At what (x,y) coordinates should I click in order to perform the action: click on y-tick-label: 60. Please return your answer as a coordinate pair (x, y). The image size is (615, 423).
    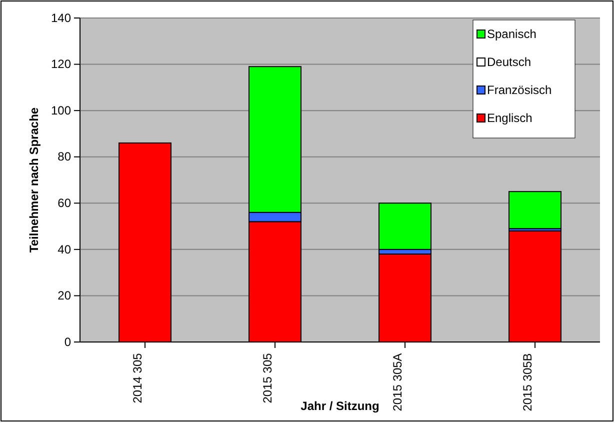
    Looking at the image, I should click on (65, 203).